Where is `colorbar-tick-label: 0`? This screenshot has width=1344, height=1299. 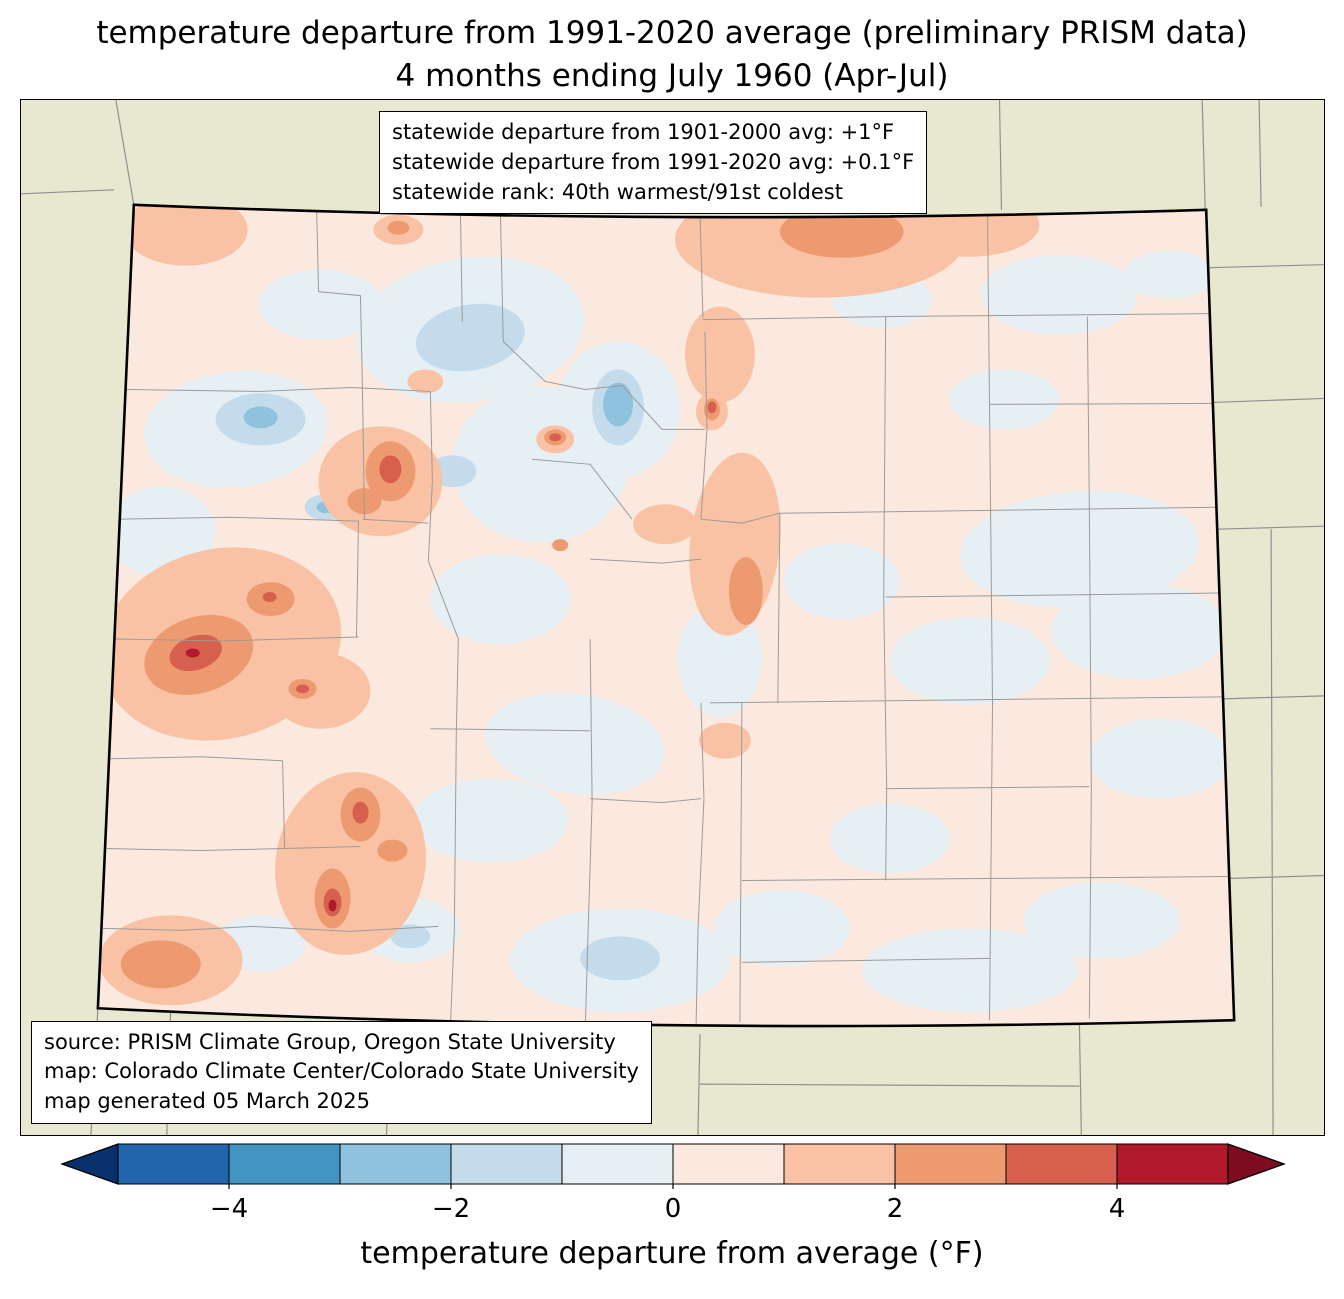 colorbar-tick-label: 0 is located at coordinates (673, 1209).